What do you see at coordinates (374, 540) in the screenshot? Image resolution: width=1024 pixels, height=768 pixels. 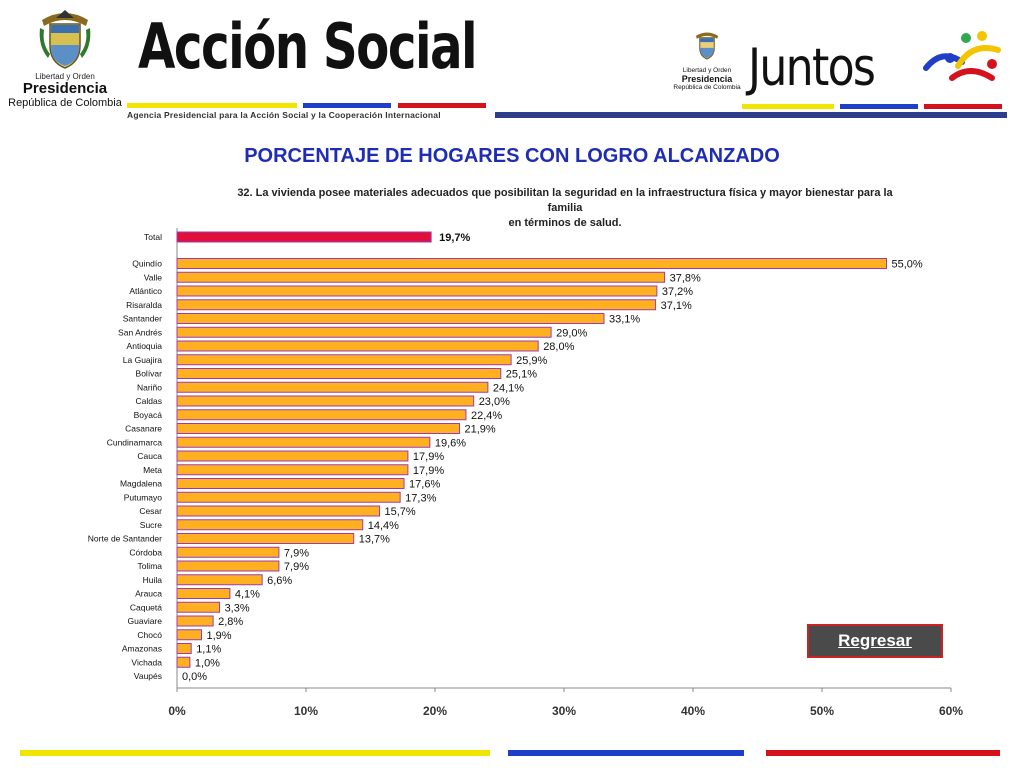 I see `value-label: 13,7%` at bounding box center [374, 540].